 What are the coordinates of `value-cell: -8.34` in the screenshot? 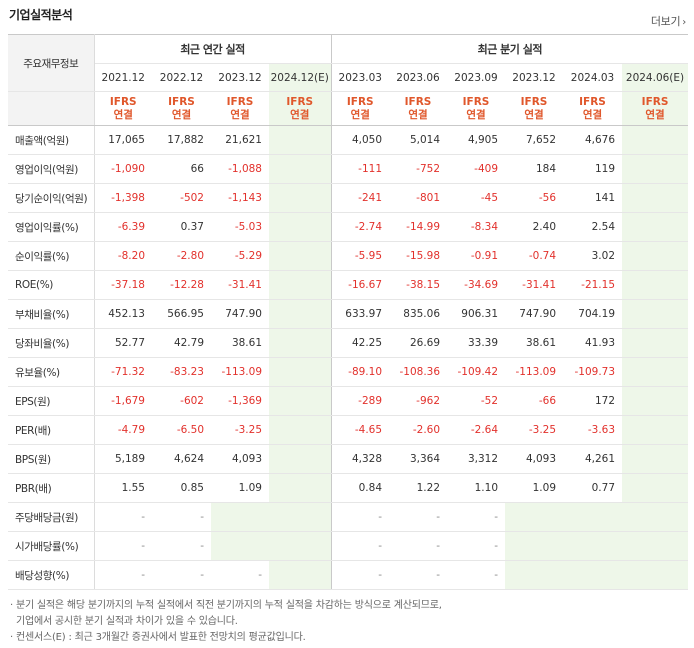 It's located at (476, 227).